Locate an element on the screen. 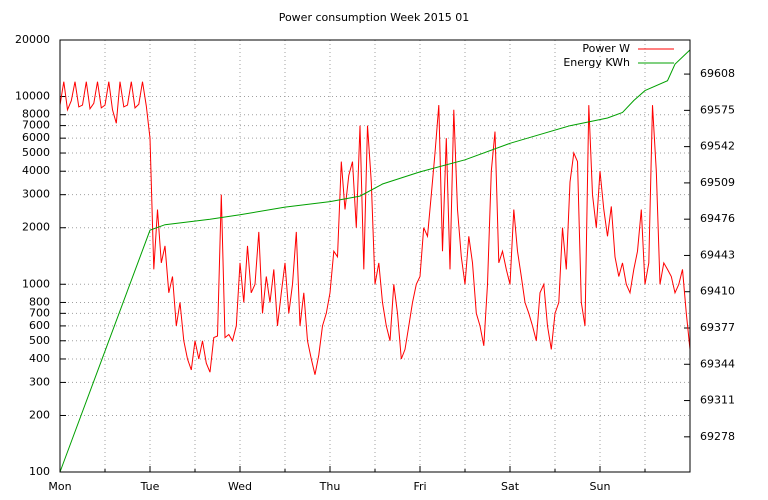 This screenshot has width=768, height=500. y-tick-label: 7000 is located at coordinates (36, 125).